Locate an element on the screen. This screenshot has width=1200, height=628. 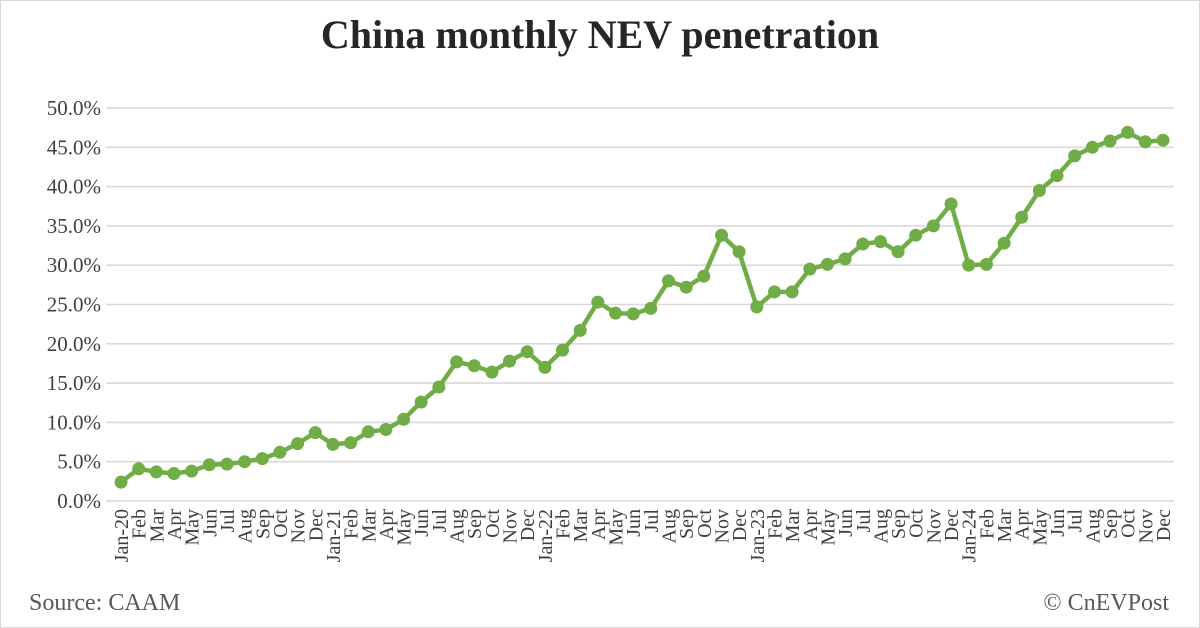
chart-footer: Source: CAAM © CnEVPost is located at coordinates (599, 603).